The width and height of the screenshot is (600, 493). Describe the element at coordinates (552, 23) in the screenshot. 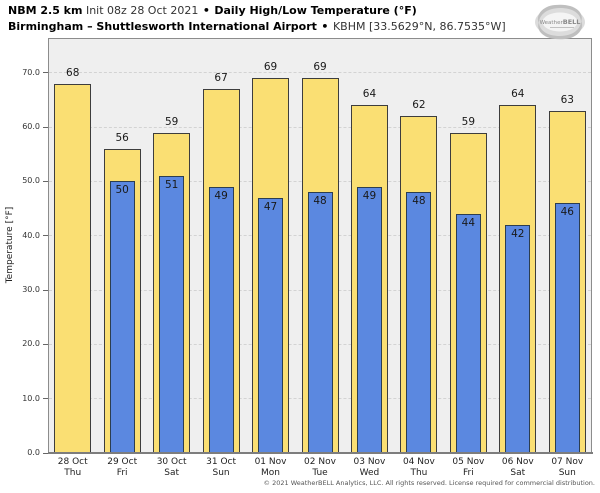

I see `logo-text-weather: Weather` at that location.